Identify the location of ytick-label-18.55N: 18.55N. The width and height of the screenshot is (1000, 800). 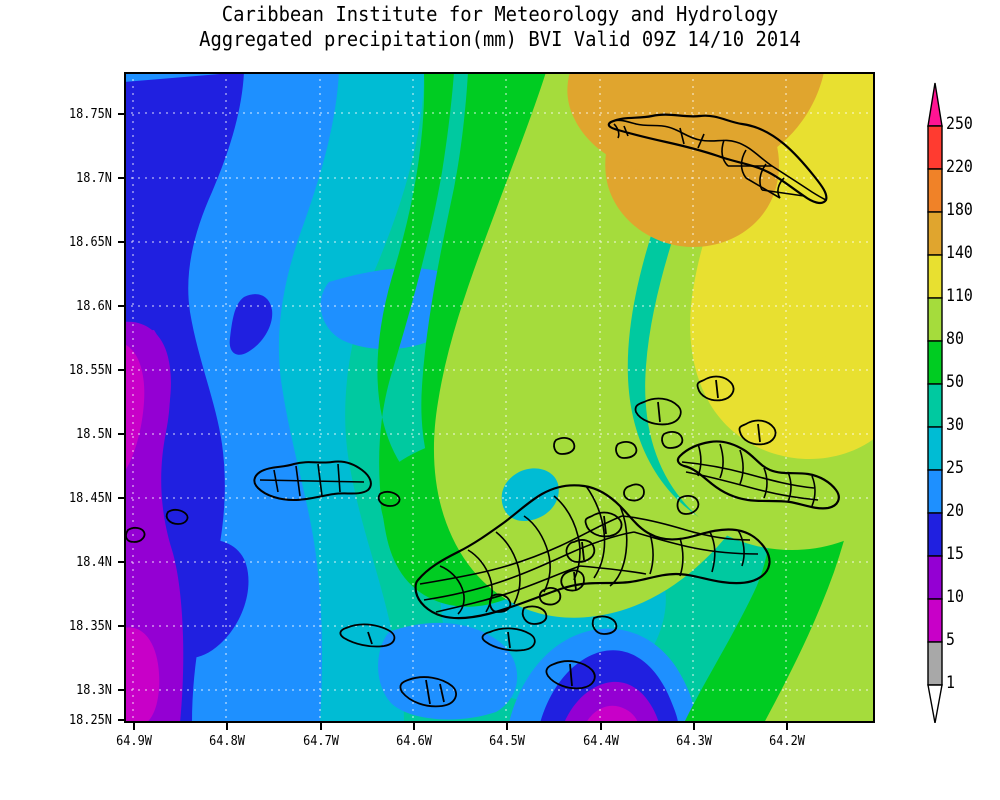
(90, 370).